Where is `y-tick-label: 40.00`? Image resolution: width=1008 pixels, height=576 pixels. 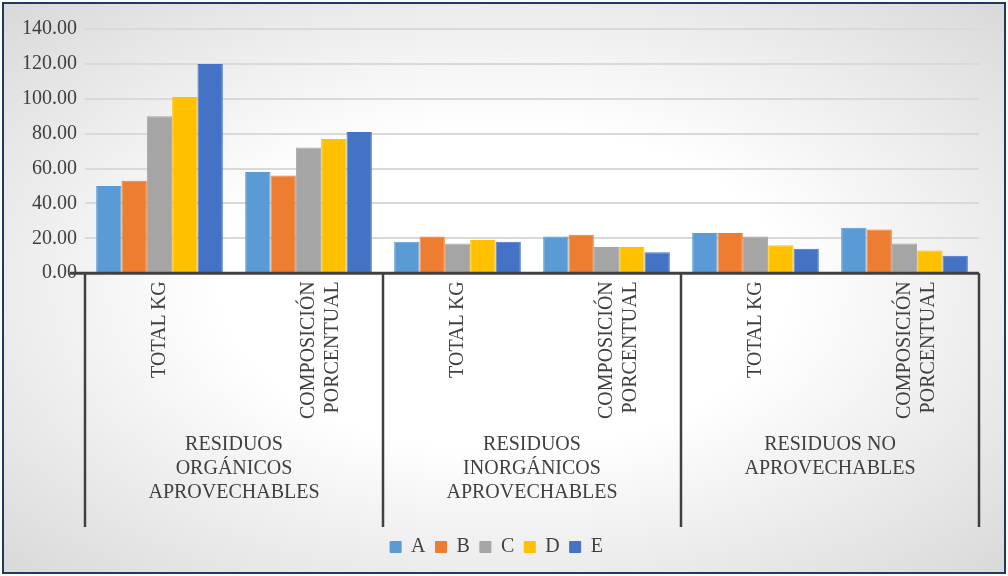
y-tick-label: 40.00 is located at coordinates (54, 201).